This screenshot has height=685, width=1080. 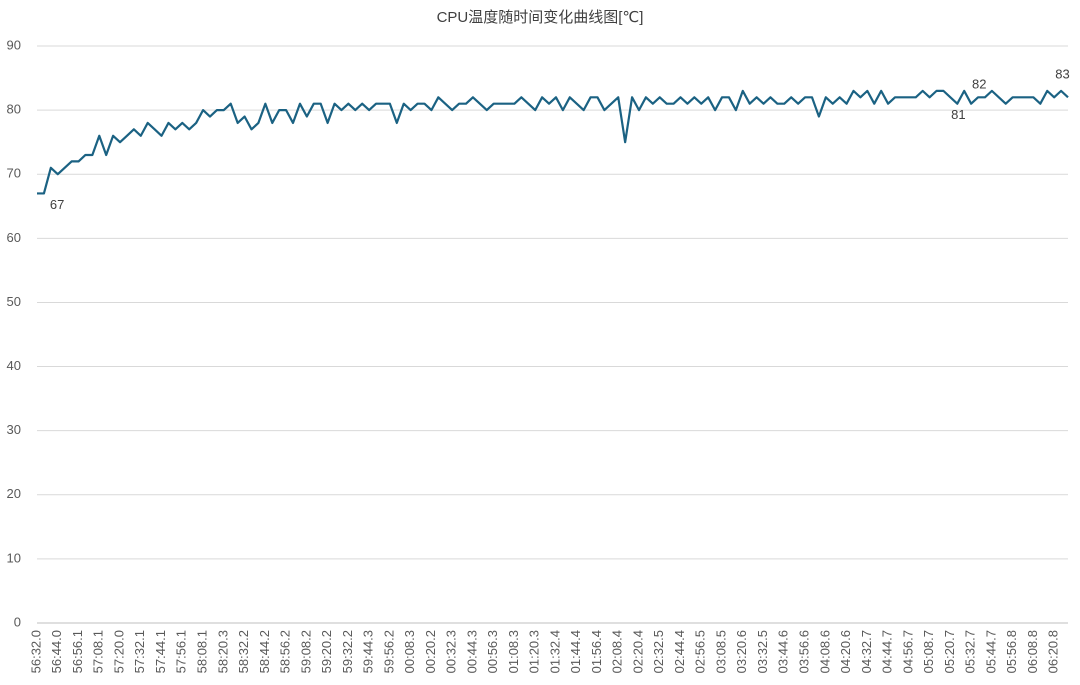 What do you see at coordinates (534, 651) in the screenshot?
I see `x-tick-label: 01:20.3` at bounding box center [534, 651].